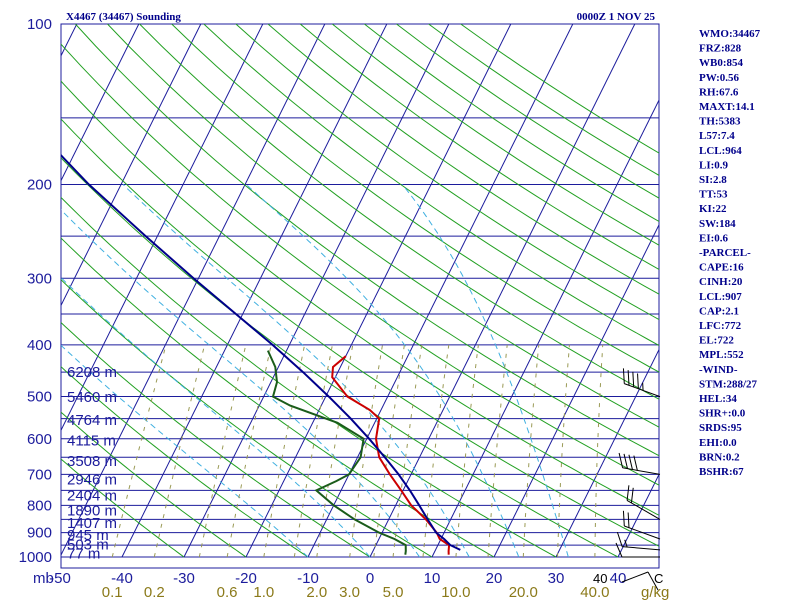 This screenshot has height=600, width=800. Describe the element at coordinates (92, 479) in the screenshot. I see `height-label: 2946 m` at that location.